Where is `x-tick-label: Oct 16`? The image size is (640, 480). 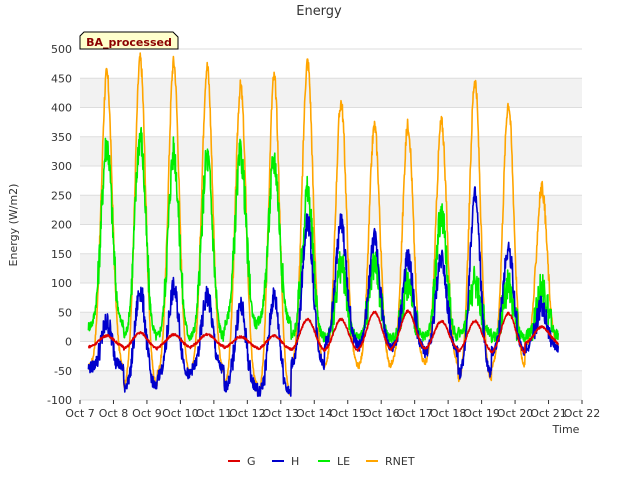 x-tick-label: Oct 16 is located at coordinates (381, 413).